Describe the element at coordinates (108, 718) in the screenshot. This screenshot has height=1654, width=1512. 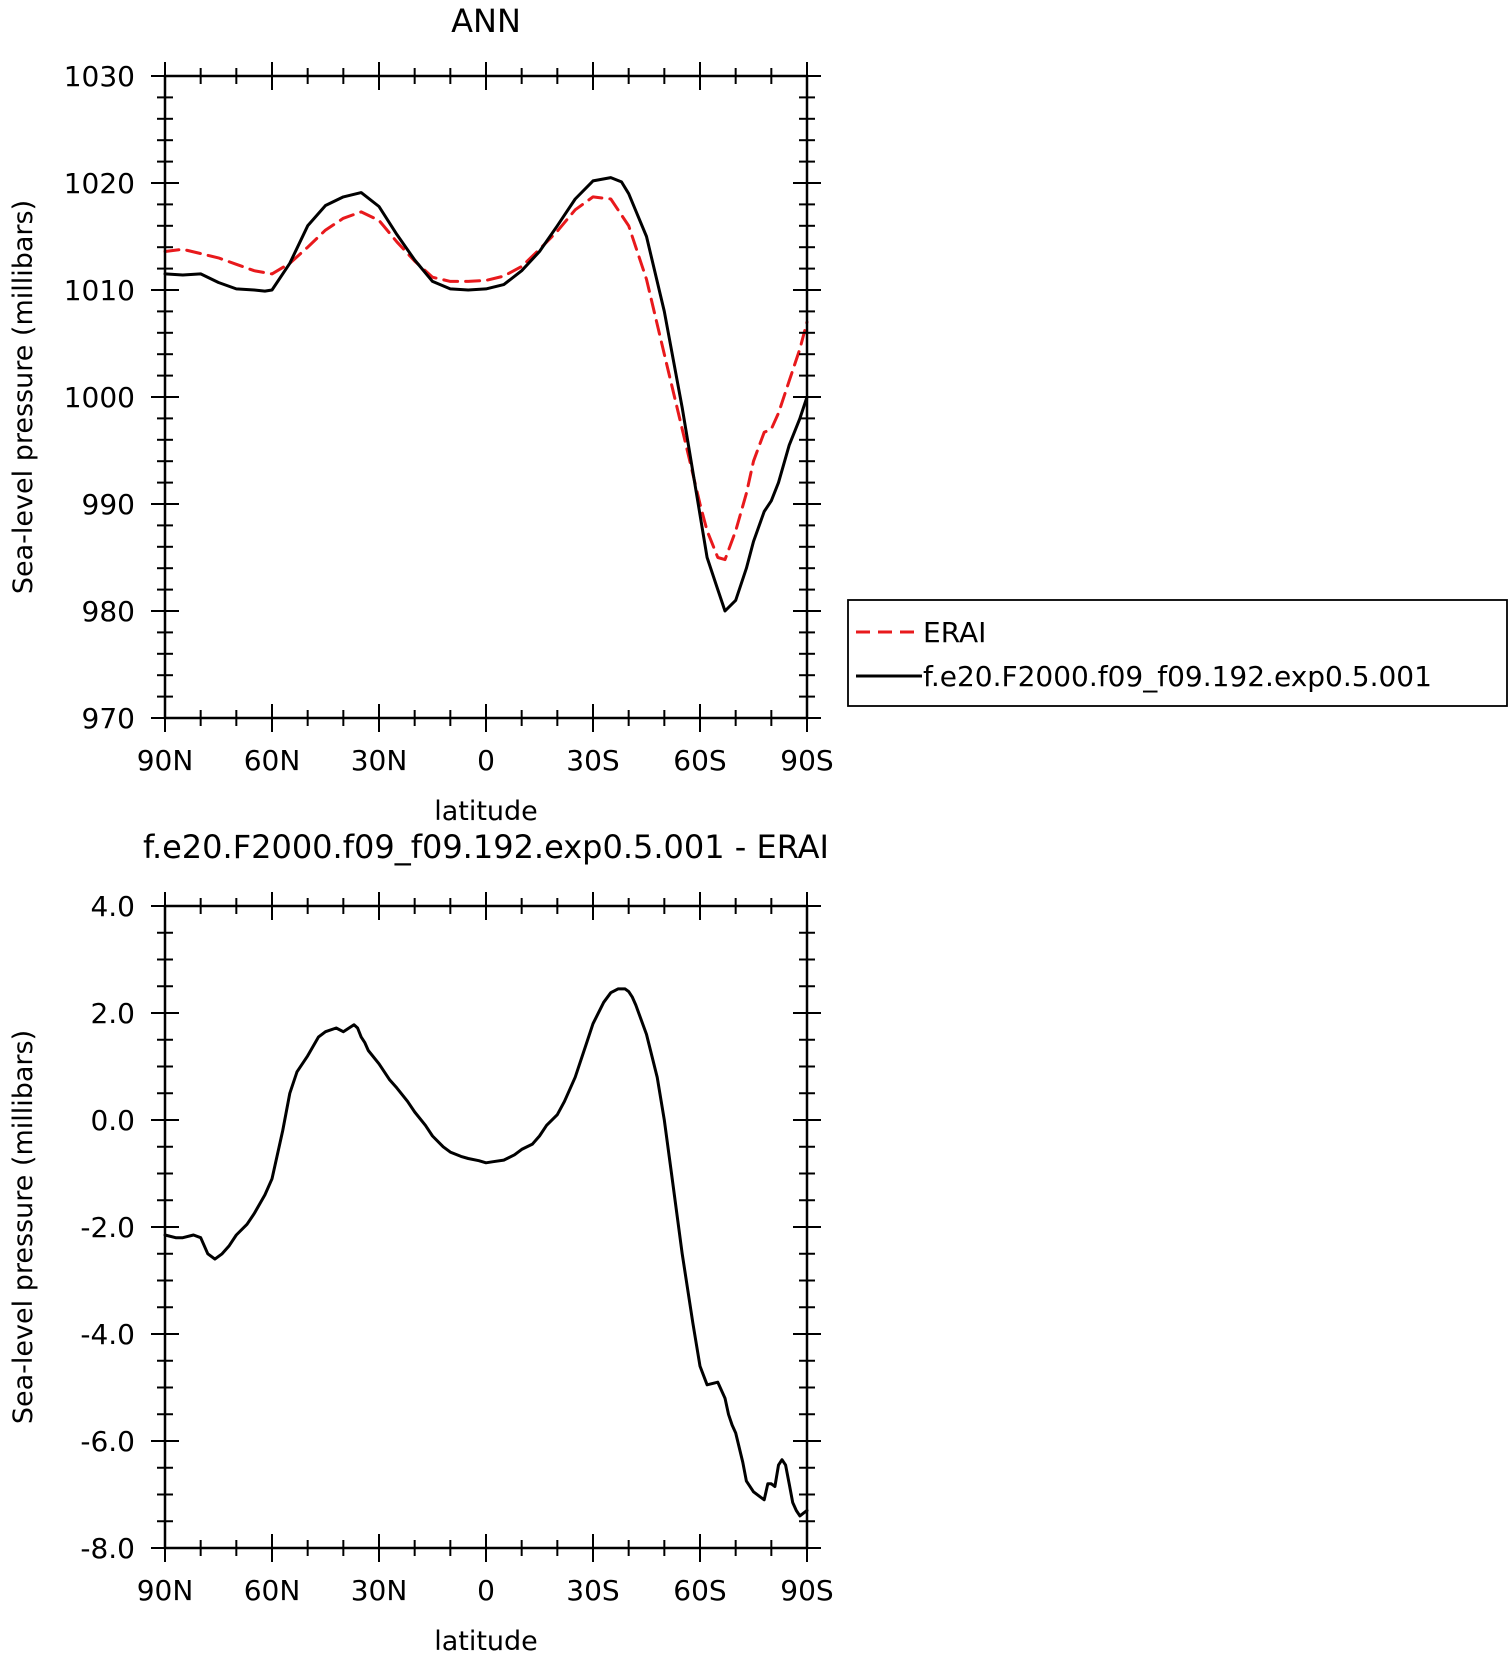
I see `top-y-tick-label: 970` at that location.